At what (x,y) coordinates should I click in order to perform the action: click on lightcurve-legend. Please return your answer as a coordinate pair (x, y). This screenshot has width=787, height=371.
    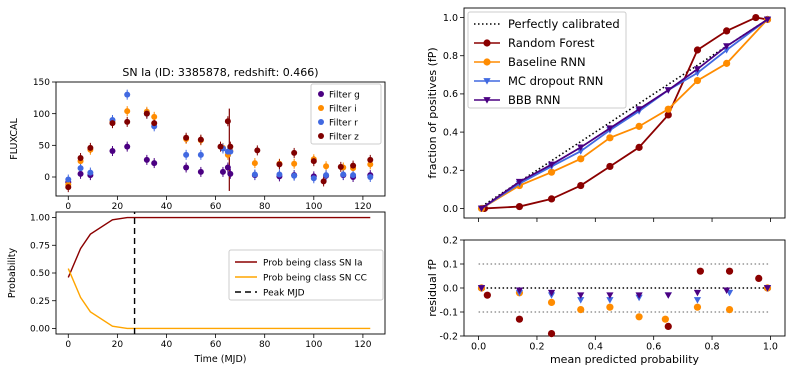
    Looking at the image, I should click on (346, 114).